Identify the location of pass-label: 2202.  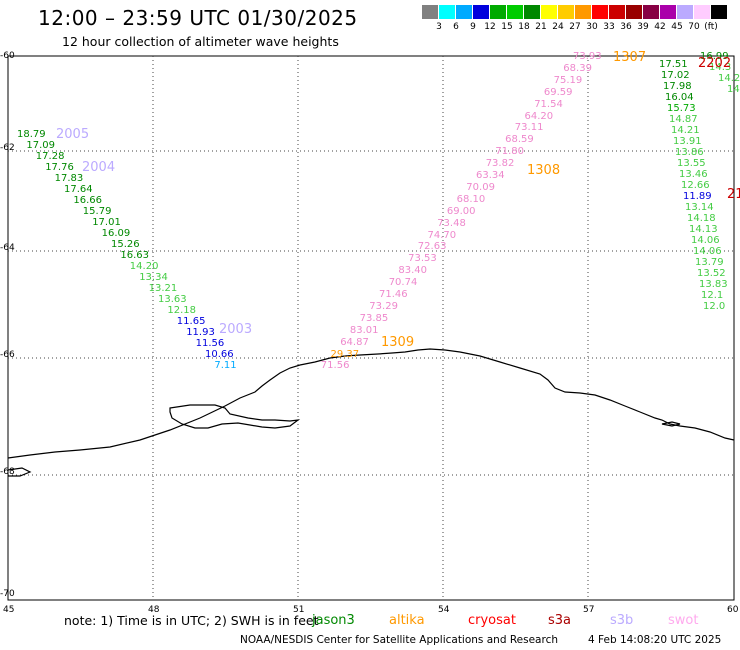
(715, 63).